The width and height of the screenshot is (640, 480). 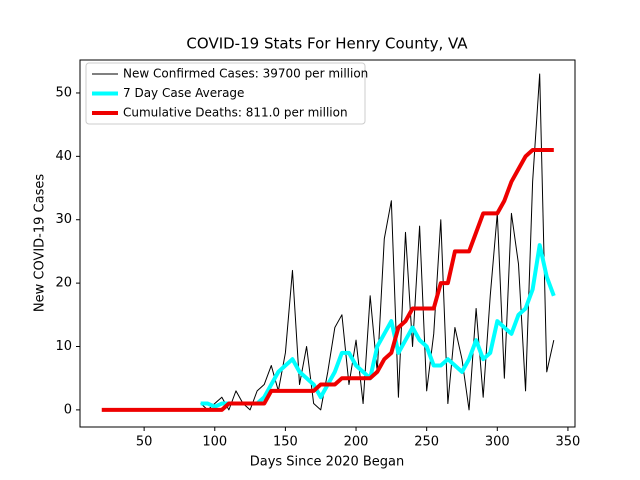 What do you see at coordinates (63, 156) in the screenshot?
I see `y-tick-label: 40` at bounding box center [63, 156].